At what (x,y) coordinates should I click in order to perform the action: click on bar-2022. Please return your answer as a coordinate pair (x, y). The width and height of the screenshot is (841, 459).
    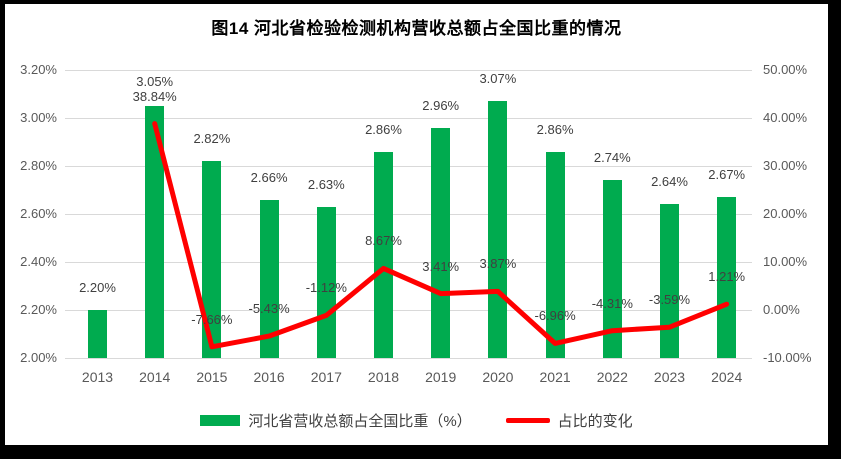
    Looking at the image, I should click on (612, 269).